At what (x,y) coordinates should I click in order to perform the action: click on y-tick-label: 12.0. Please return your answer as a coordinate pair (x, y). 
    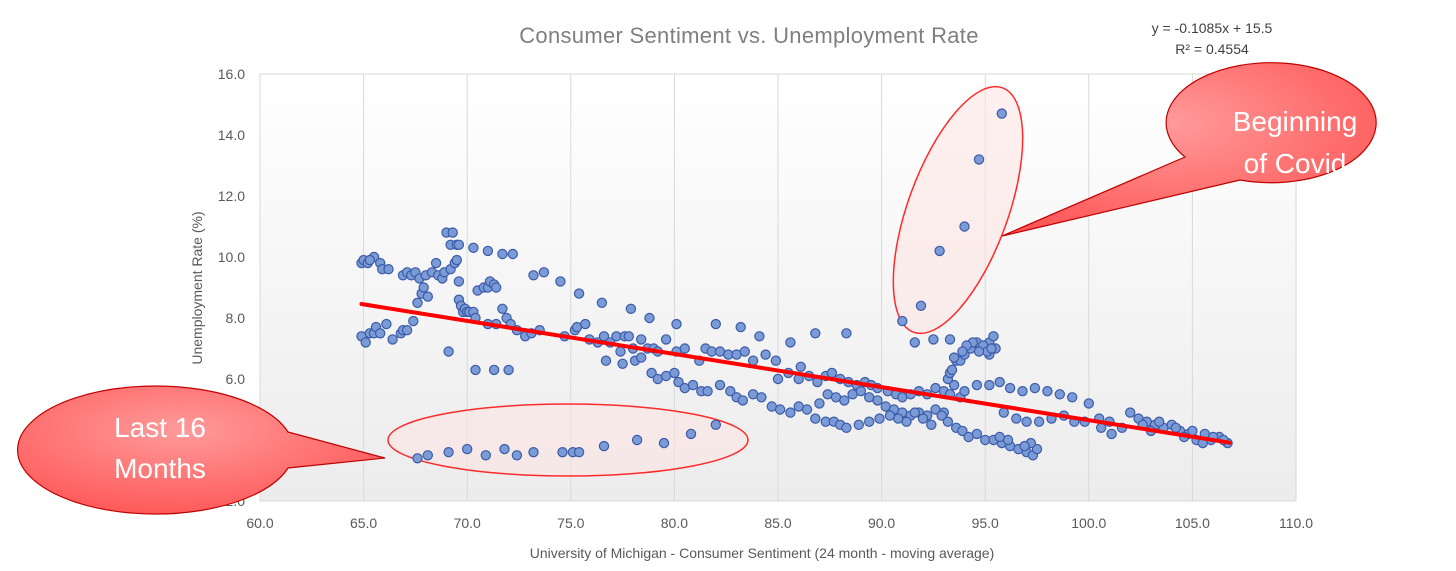
    Looking at the image, I should click on (231, 196).